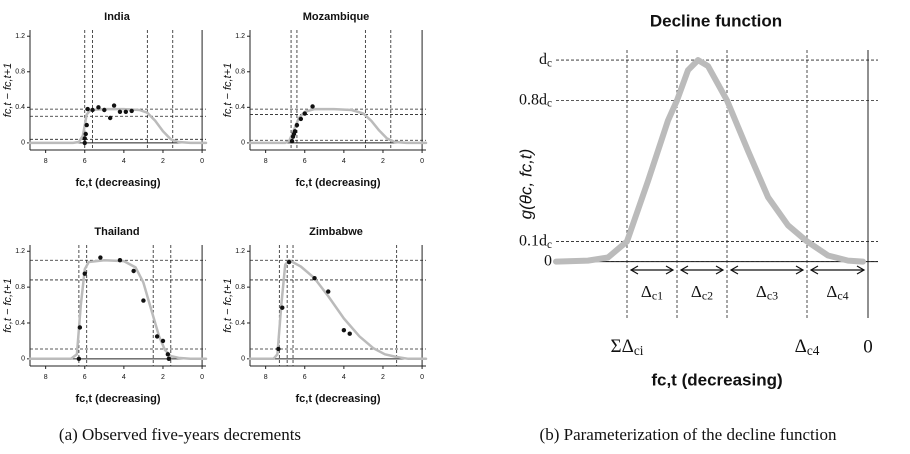  I want to click on chart-title: India, so click(117, 17).